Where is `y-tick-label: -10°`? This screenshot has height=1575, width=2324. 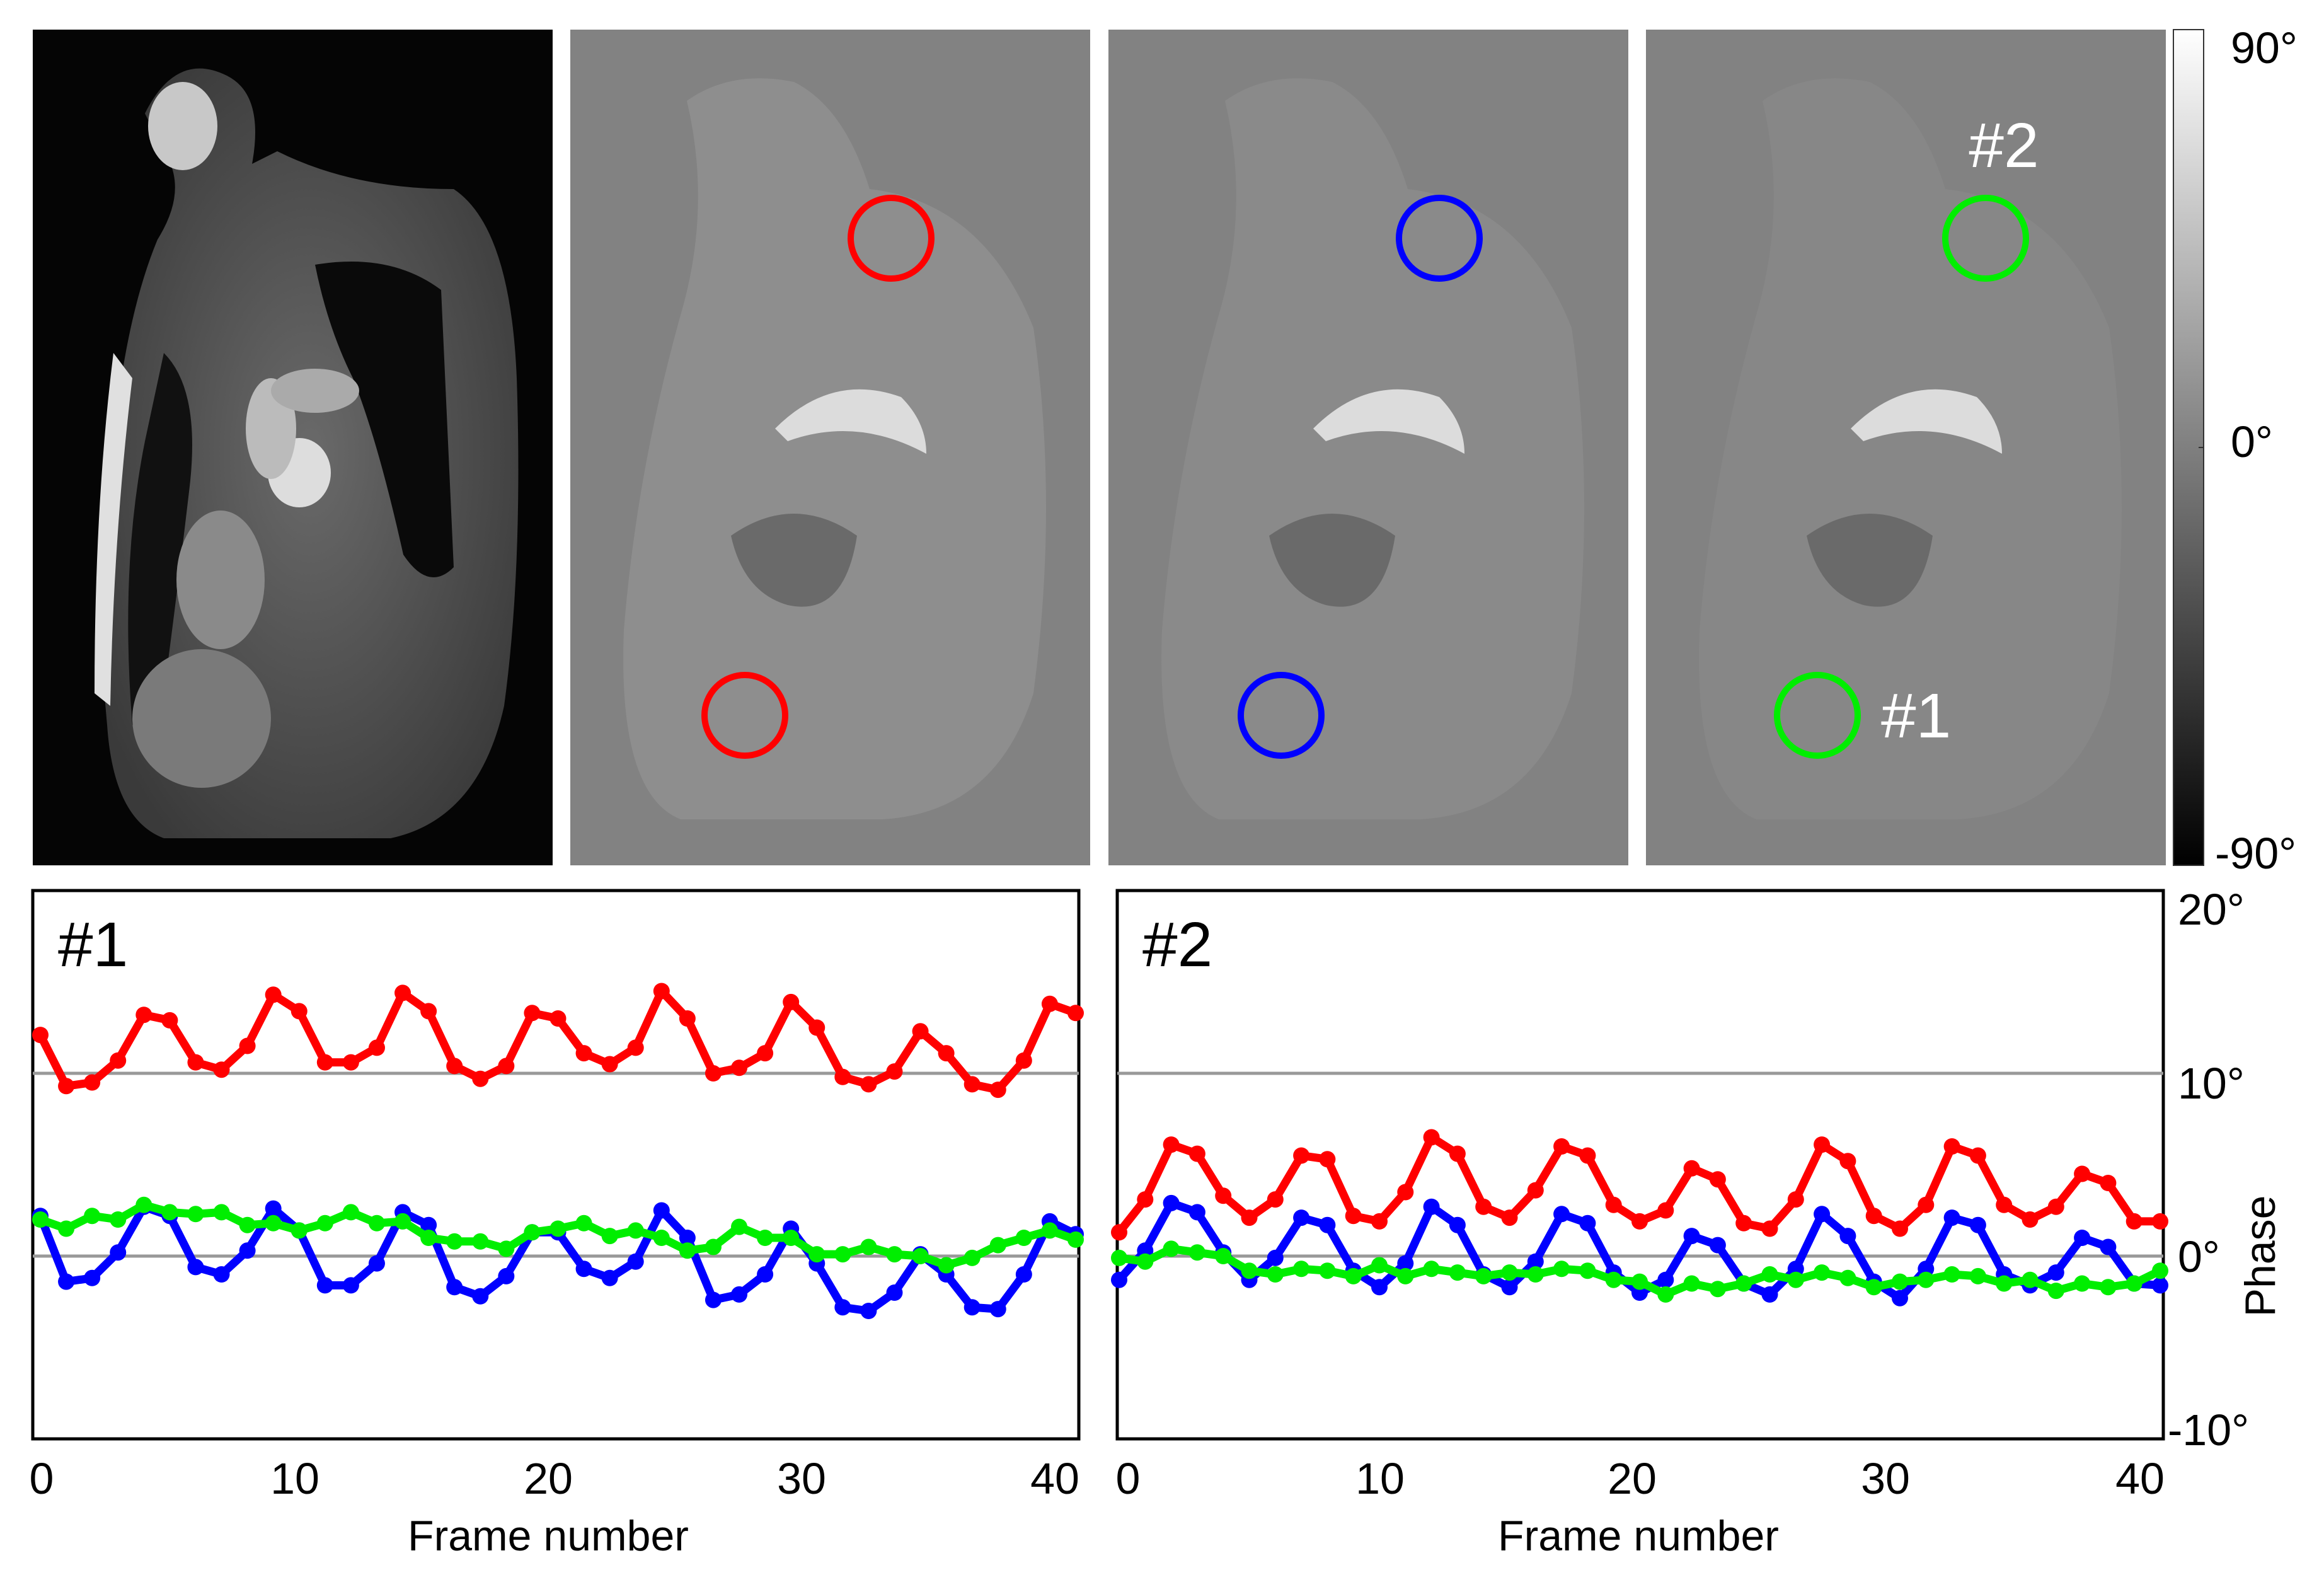 y-tick-label: -10° is located at coordinates (2209, 1430).